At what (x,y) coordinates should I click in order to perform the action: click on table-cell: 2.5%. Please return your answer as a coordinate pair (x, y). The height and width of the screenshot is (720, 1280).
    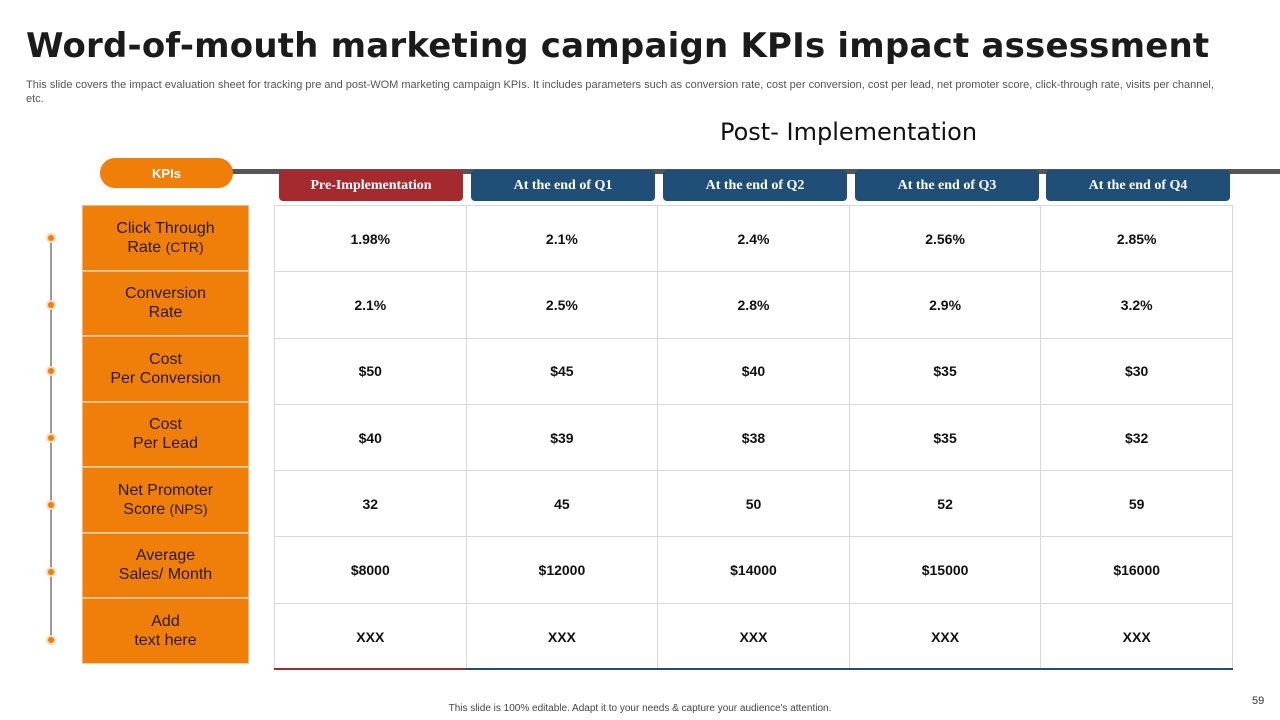
    Looking at the image, I should click on (563, 305).